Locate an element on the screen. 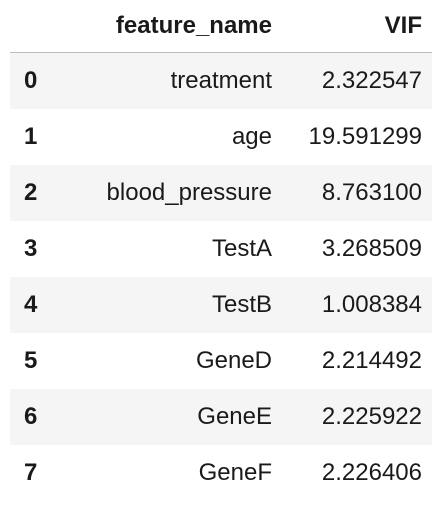 The height and width of the screenshot is (510, 446). table-row: 5 GeneD 2.214492 is located at coordinates (221, 361).